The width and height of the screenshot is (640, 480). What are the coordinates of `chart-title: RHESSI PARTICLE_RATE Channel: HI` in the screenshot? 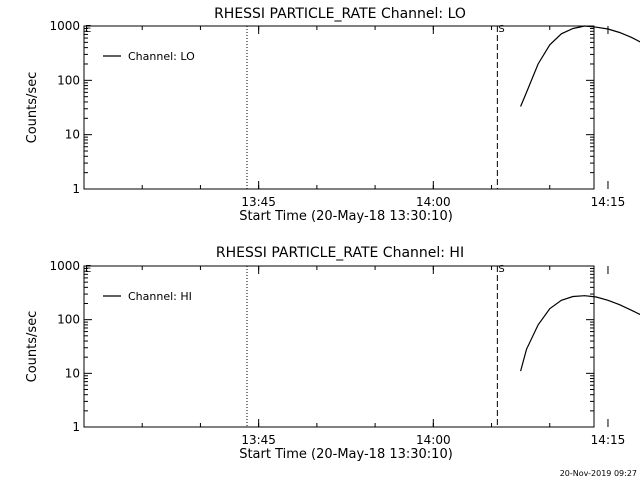 It's located at (340, 253).